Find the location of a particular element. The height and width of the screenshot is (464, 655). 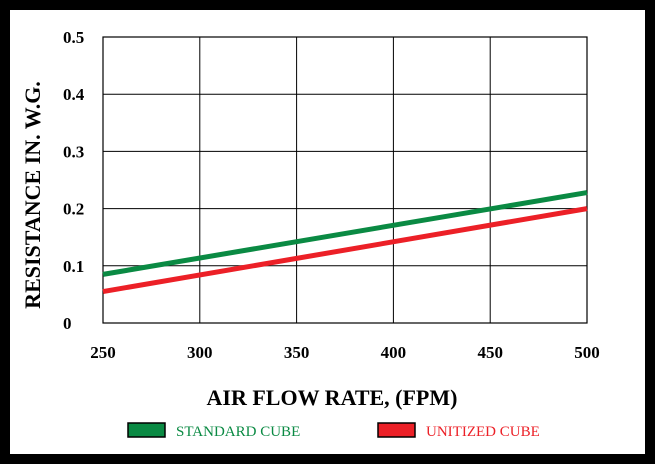

x-tick-label: 350 is located at coordinates (297, 352).